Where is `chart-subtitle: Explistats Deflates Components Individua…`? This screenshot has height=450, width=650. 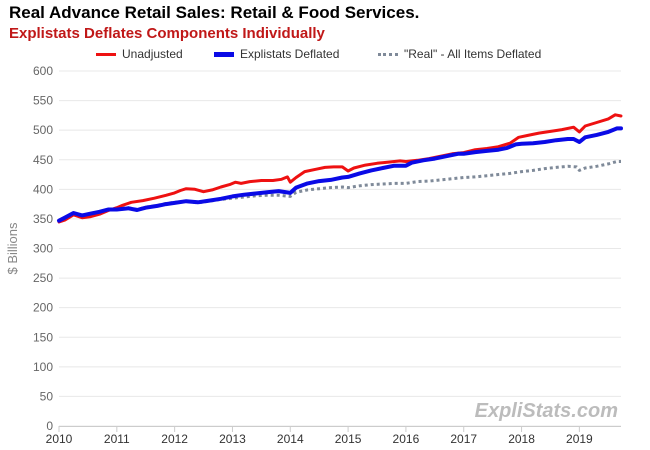 chart-subtitle: Explistats Deflates Components Individua… is located at coordinates (167, 33).